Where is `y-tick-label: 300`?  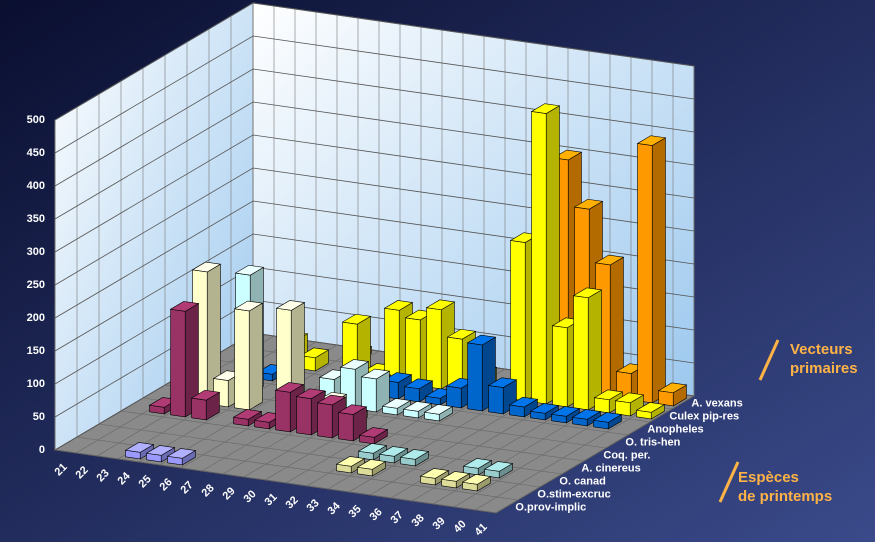 y-tick-label: 300 is located at coordinates (36, 252).